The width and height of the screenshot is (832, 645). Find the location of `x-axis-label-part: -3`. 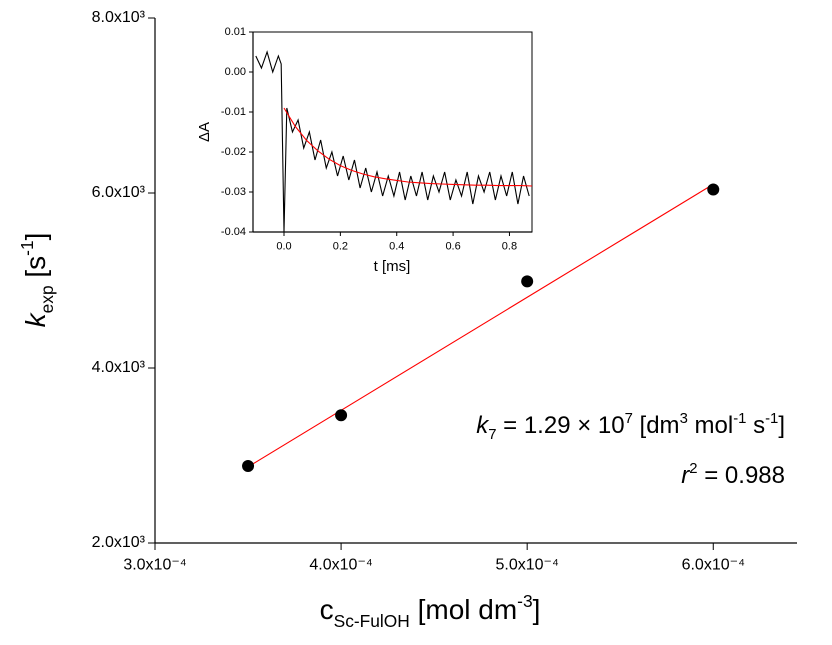

x-axis-label-part: -3 is located at coordinates (524, 601).